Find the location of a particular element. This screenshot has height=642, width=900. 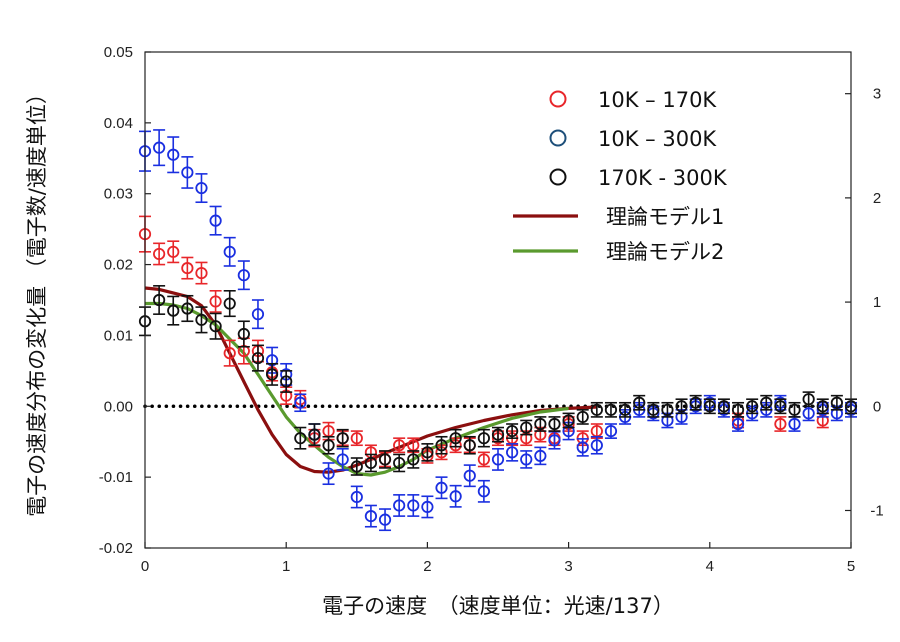

x-tick-label: 1 is located at coordinates (286, 566).